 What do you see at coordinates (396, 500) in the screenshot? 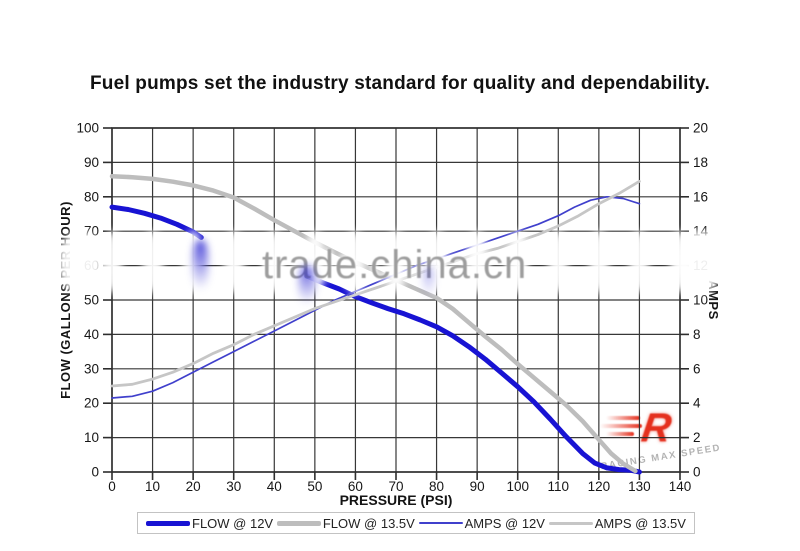
I see `x-axis-title: PRESSURE (PSI)` at bounding box center [396, 500].